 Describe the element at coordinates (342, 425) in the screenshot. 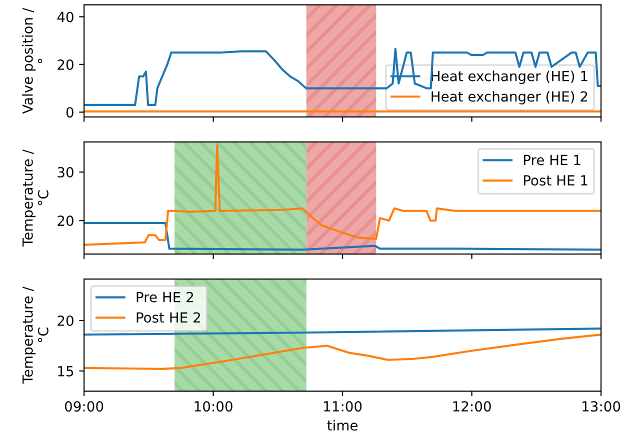

I see `x-axis-title: time` at that location.